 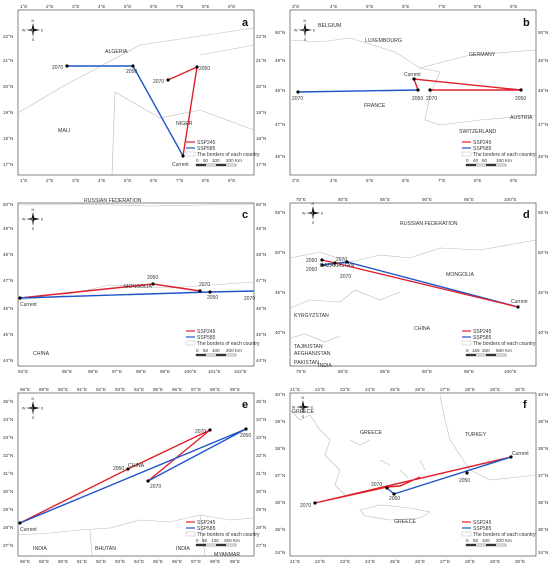 What do you see at coordinates (49, 180) in the screenshot?
I see `tick-label: 2°E` at bounding box center [49, 180].